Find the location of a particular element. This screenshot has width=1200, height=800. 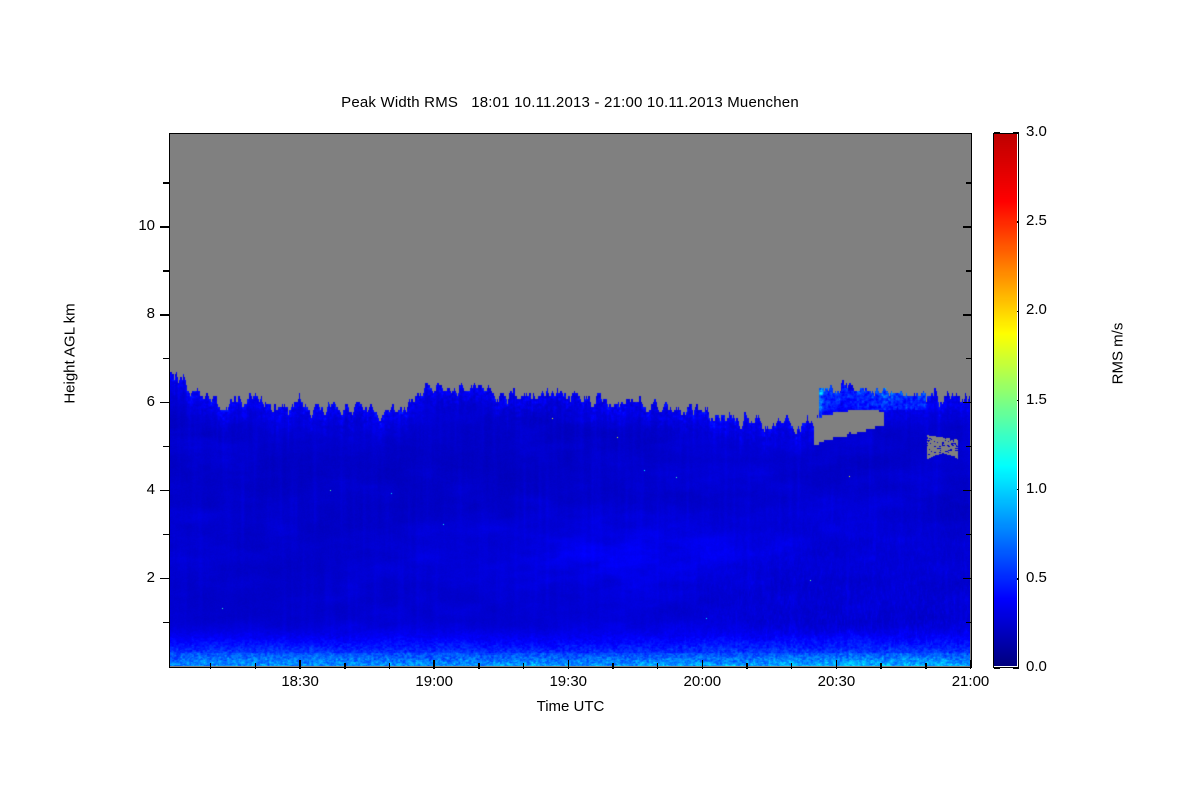

y-tick-label: 6 is located at coordinates (150, 401).